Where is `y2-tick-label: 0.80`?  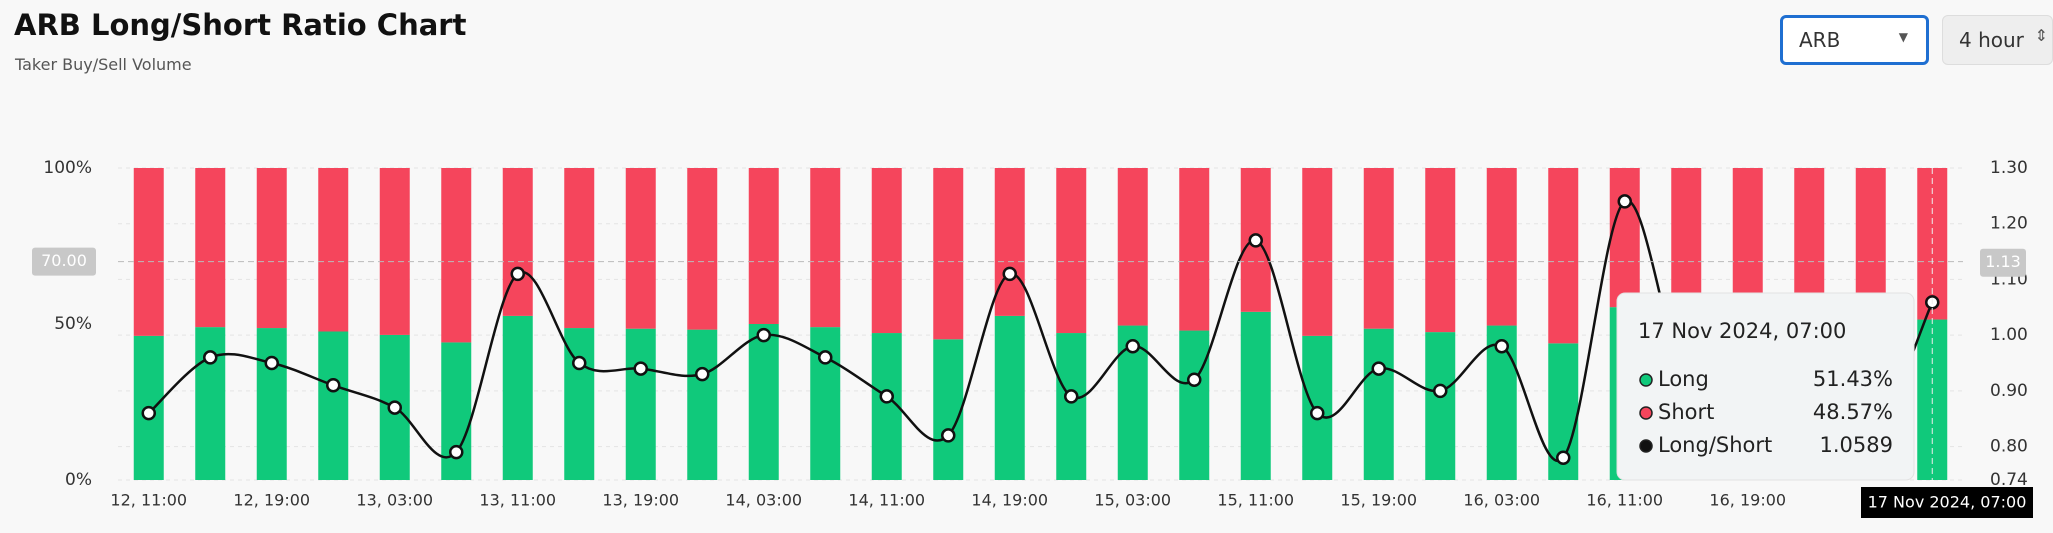
y2-tick-label: 0.80 is located at coordinates (2009, 447).